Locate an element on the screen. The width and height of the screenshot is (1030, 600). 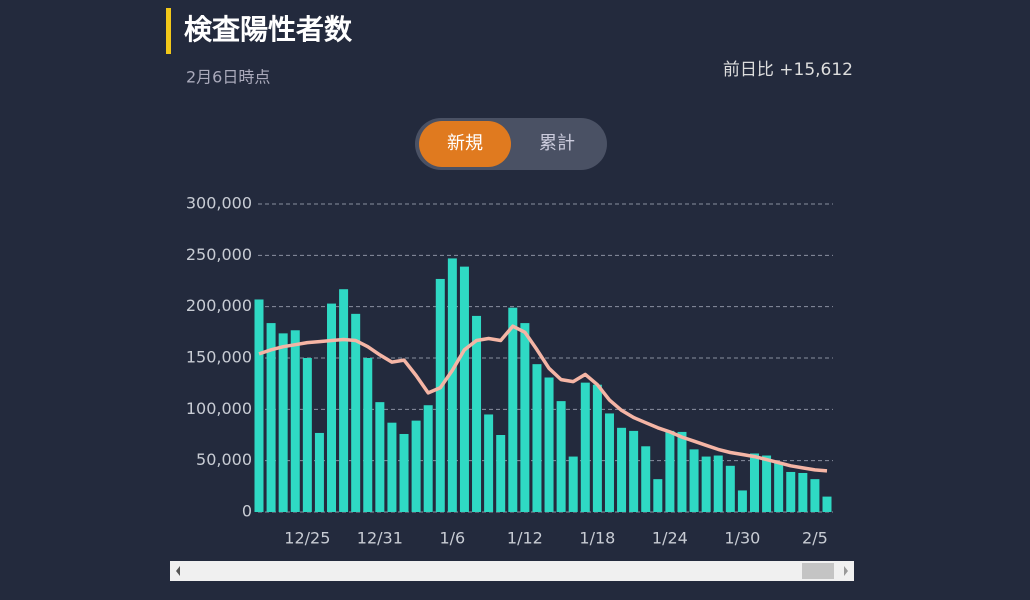
x-tick-label: 1/12 is located at coordinates (525, 538).